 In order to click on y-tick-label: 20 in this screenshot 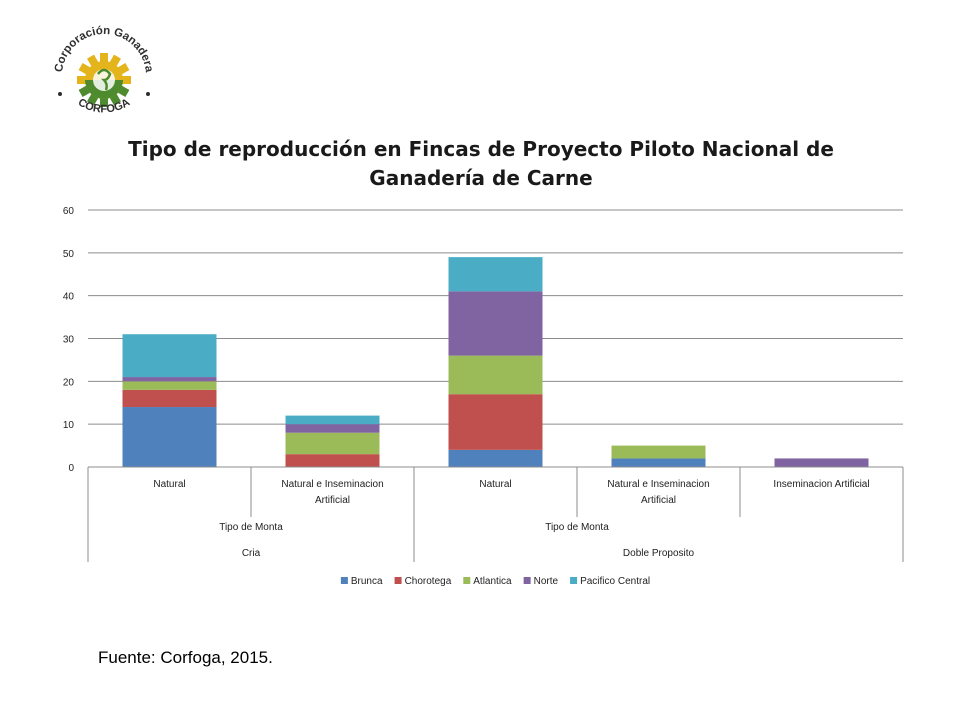, I will do `click(69, 382)`.